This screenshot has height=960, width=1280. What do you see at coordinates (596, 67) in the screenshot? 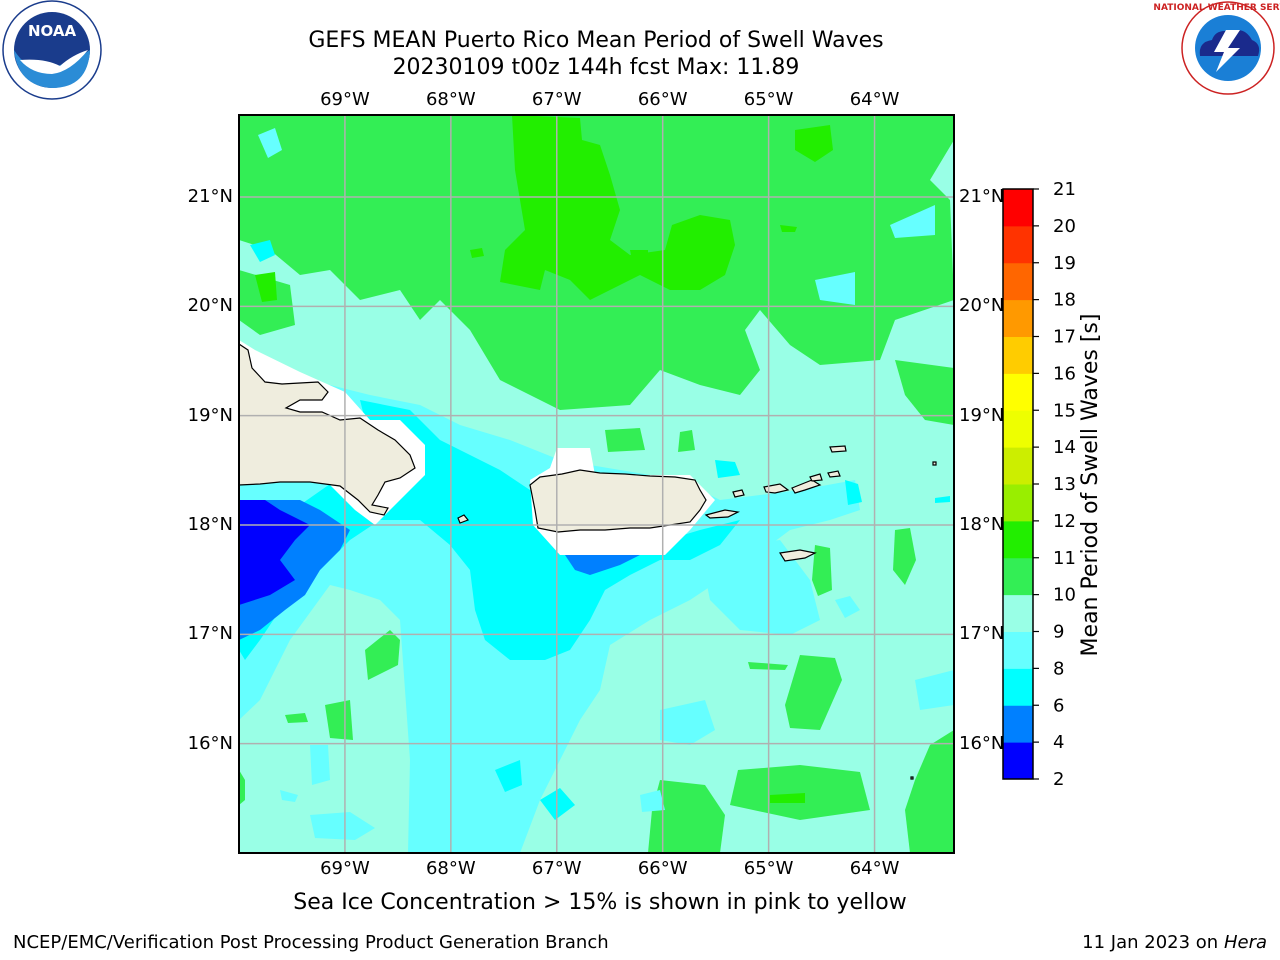
I see `map-subtitle: 20230109 t00z 144h fcst Max: 11.89` at bounding box center [596, 67].